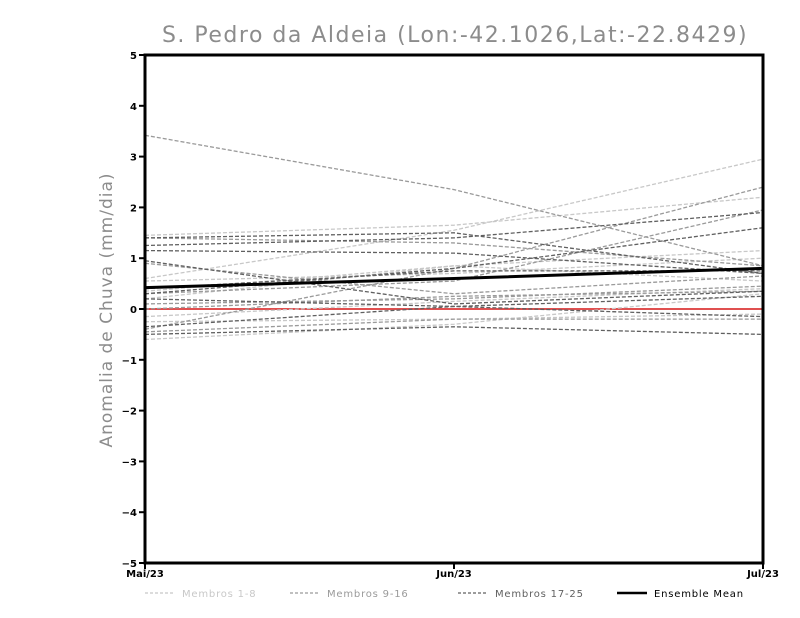 This screenshot has width=800, height=618. What do you see at coordinates (107, 309) in the screenshot?
I see `y-axis-label: Anomalia de Chuva (mm/dia)` at bounding box center [107, 309].